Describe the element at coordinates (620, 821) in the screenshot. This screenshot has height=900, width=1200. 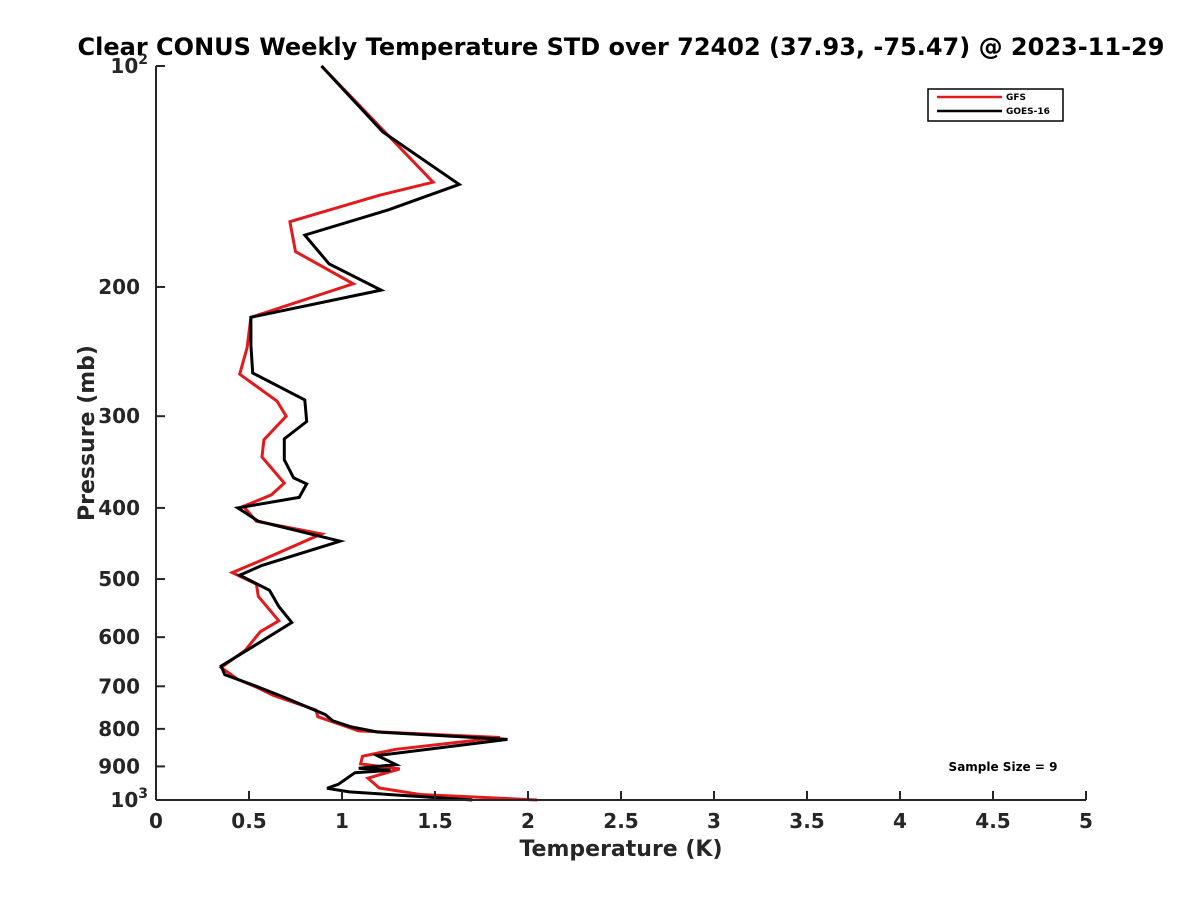
I see `x-tick-label: 2.5` at that location.